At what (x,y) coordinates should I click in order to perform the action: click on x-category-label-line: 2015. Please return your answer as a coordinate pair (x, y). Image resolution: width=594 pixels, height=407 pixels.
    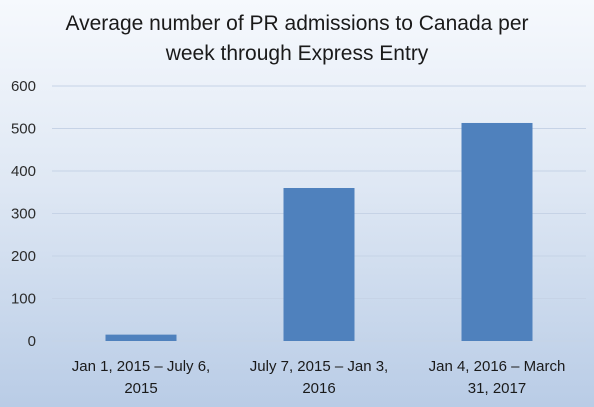
    Looking at the image, I should click on (140, 388).